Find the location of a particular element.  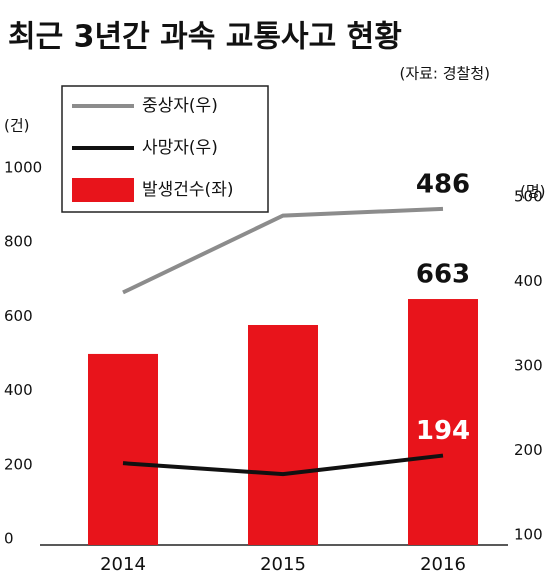

value-label: 486 is located at coordinates (443, 184).